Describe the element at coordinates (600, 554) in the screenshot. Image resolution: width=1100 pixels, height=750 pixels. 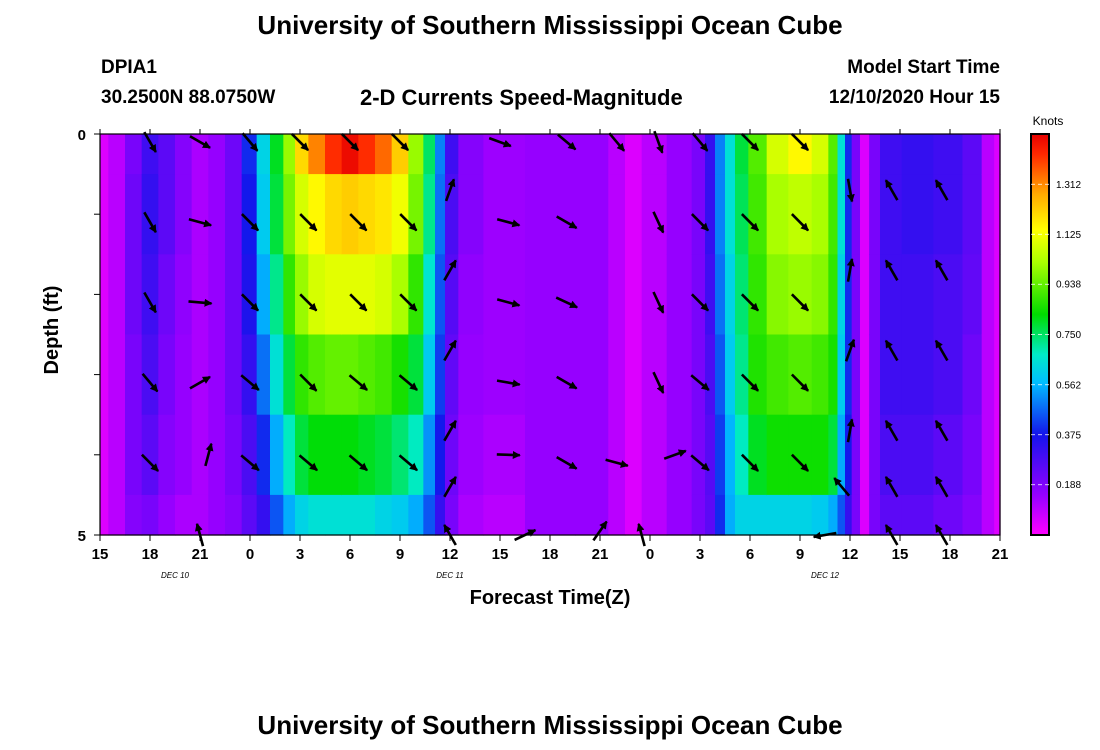
I see `x-tick-label: 21` at that location.